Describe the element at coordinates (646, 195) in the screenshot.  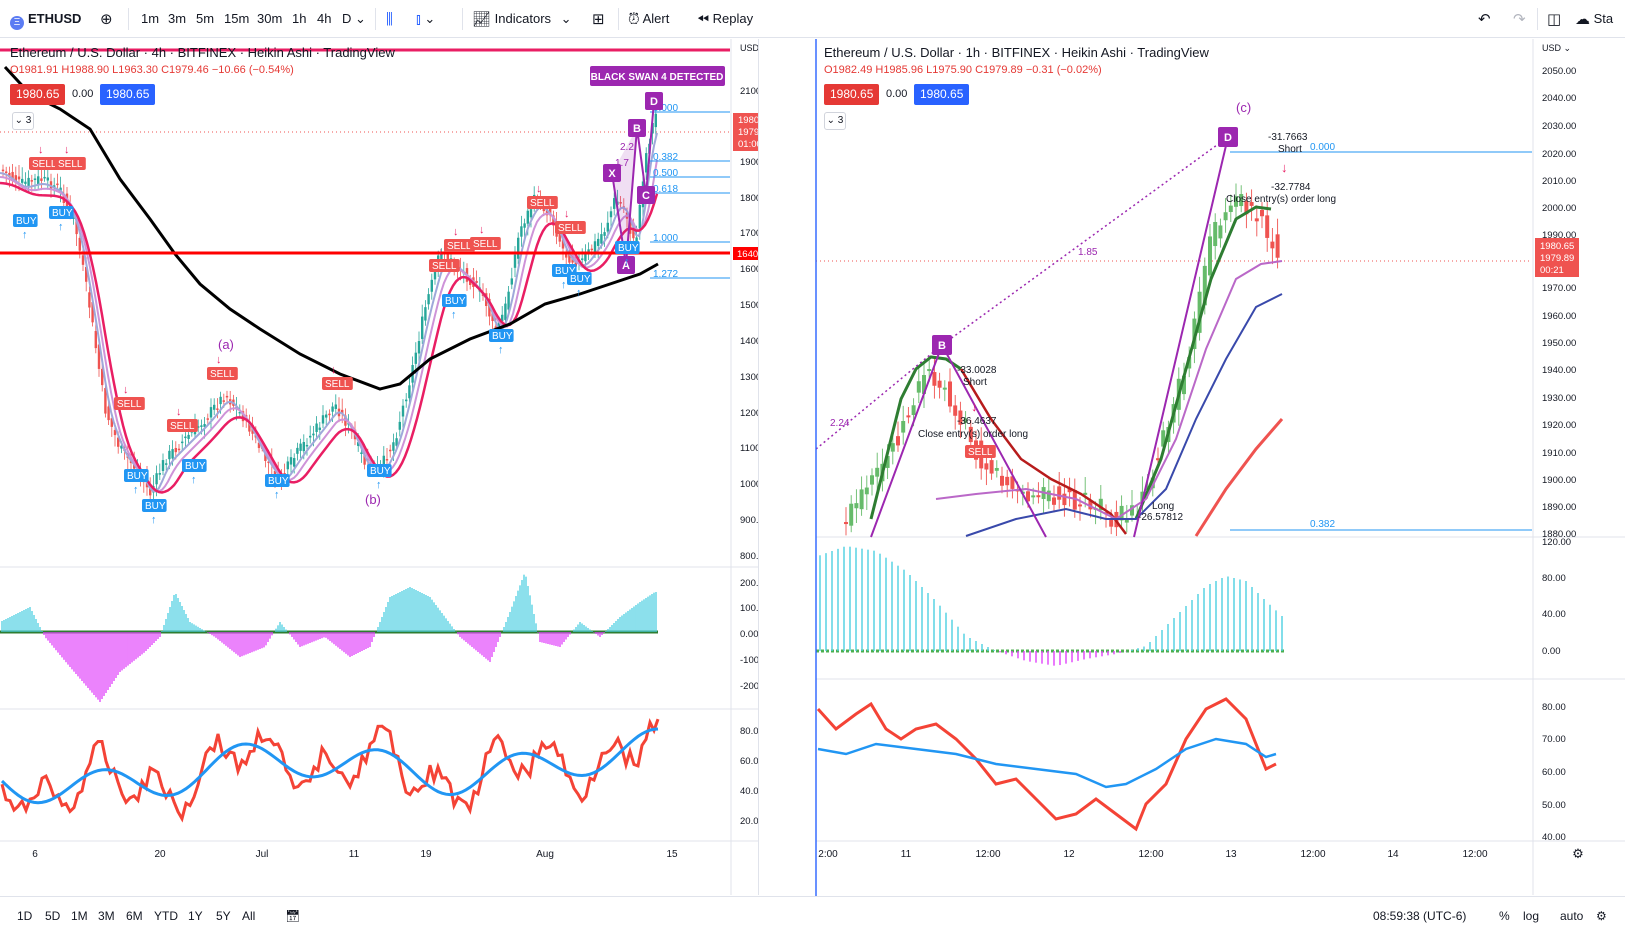
I see `pattern-point-c-bg` at that location.